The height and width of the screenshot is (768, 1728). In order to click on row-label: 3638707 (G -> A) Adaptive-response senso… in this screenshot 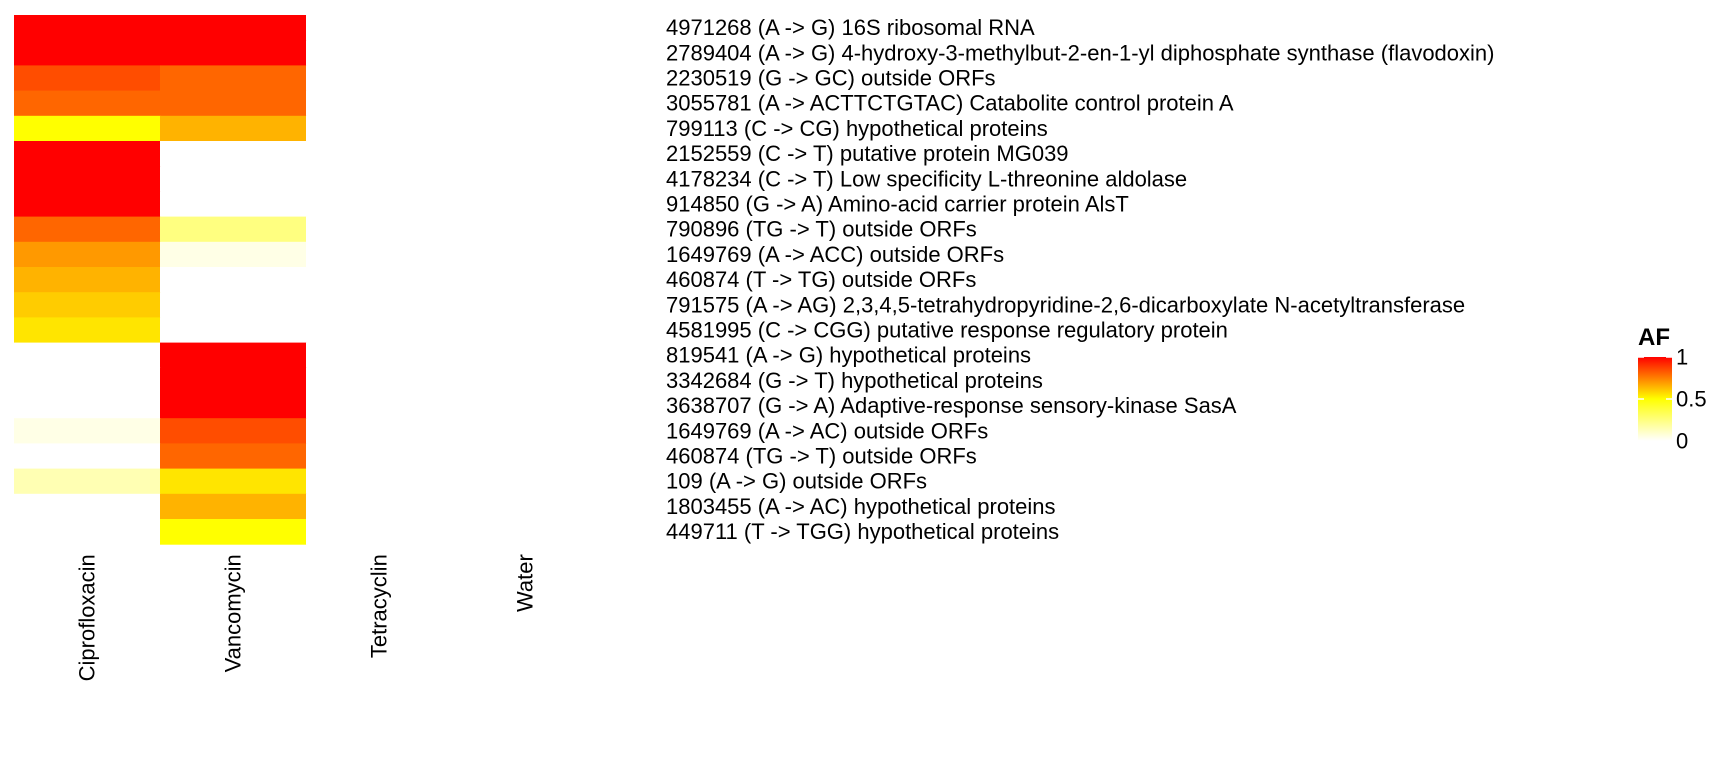, I will do `click(951, 405)`.